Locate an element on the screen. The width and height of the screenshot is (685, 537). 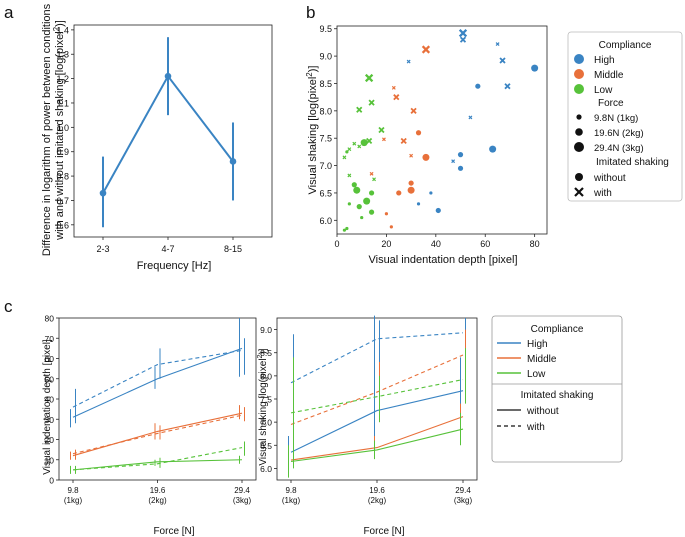
chart-b-point-44-b is located at coordinates (381, 130).